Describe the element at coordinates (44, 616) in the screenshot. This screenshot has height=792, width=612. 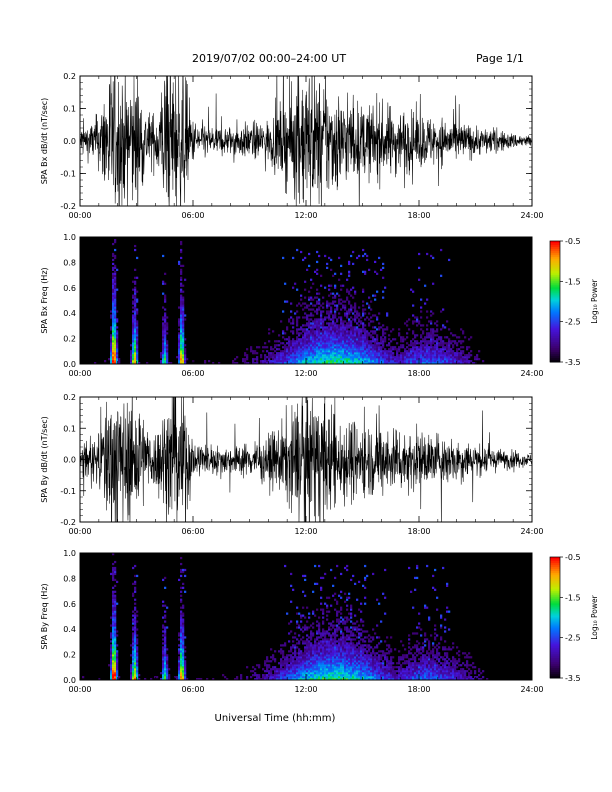
I see `y-axis-label: SPA By Freq (Hz)` at that location.